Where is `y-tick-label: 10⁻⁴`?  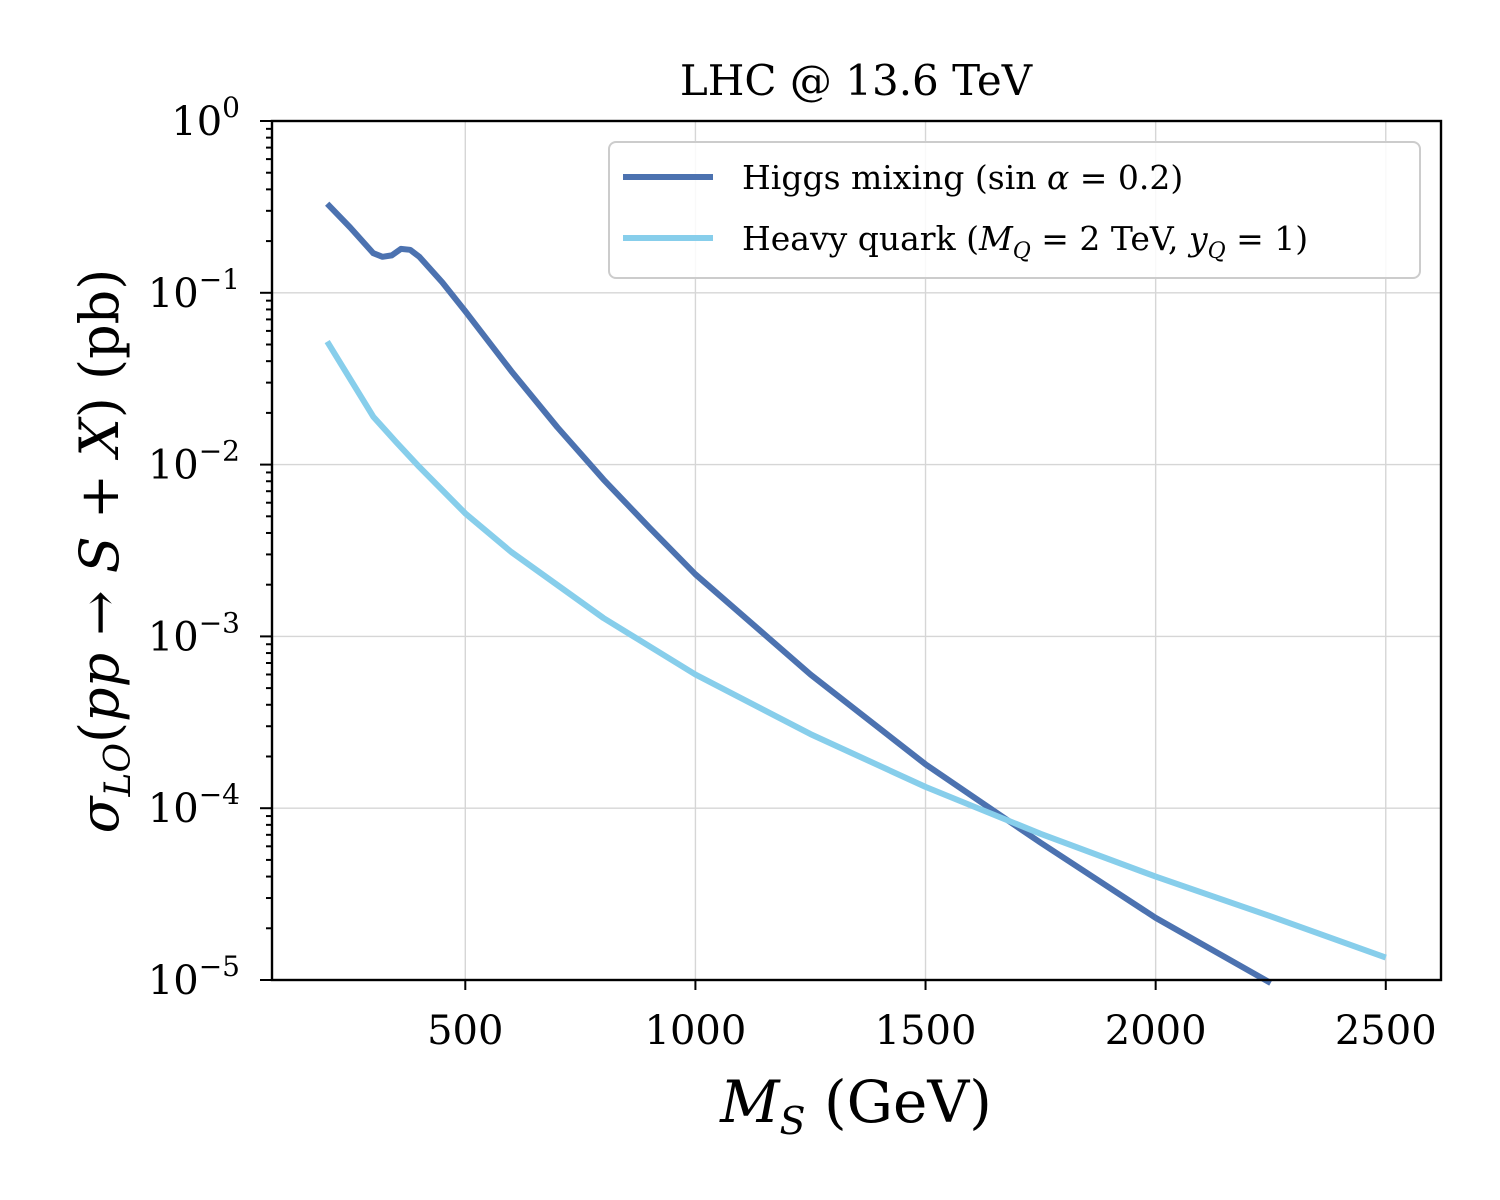 y-tick-label: 10⁻⁴ is located at coordinates (194, 805).